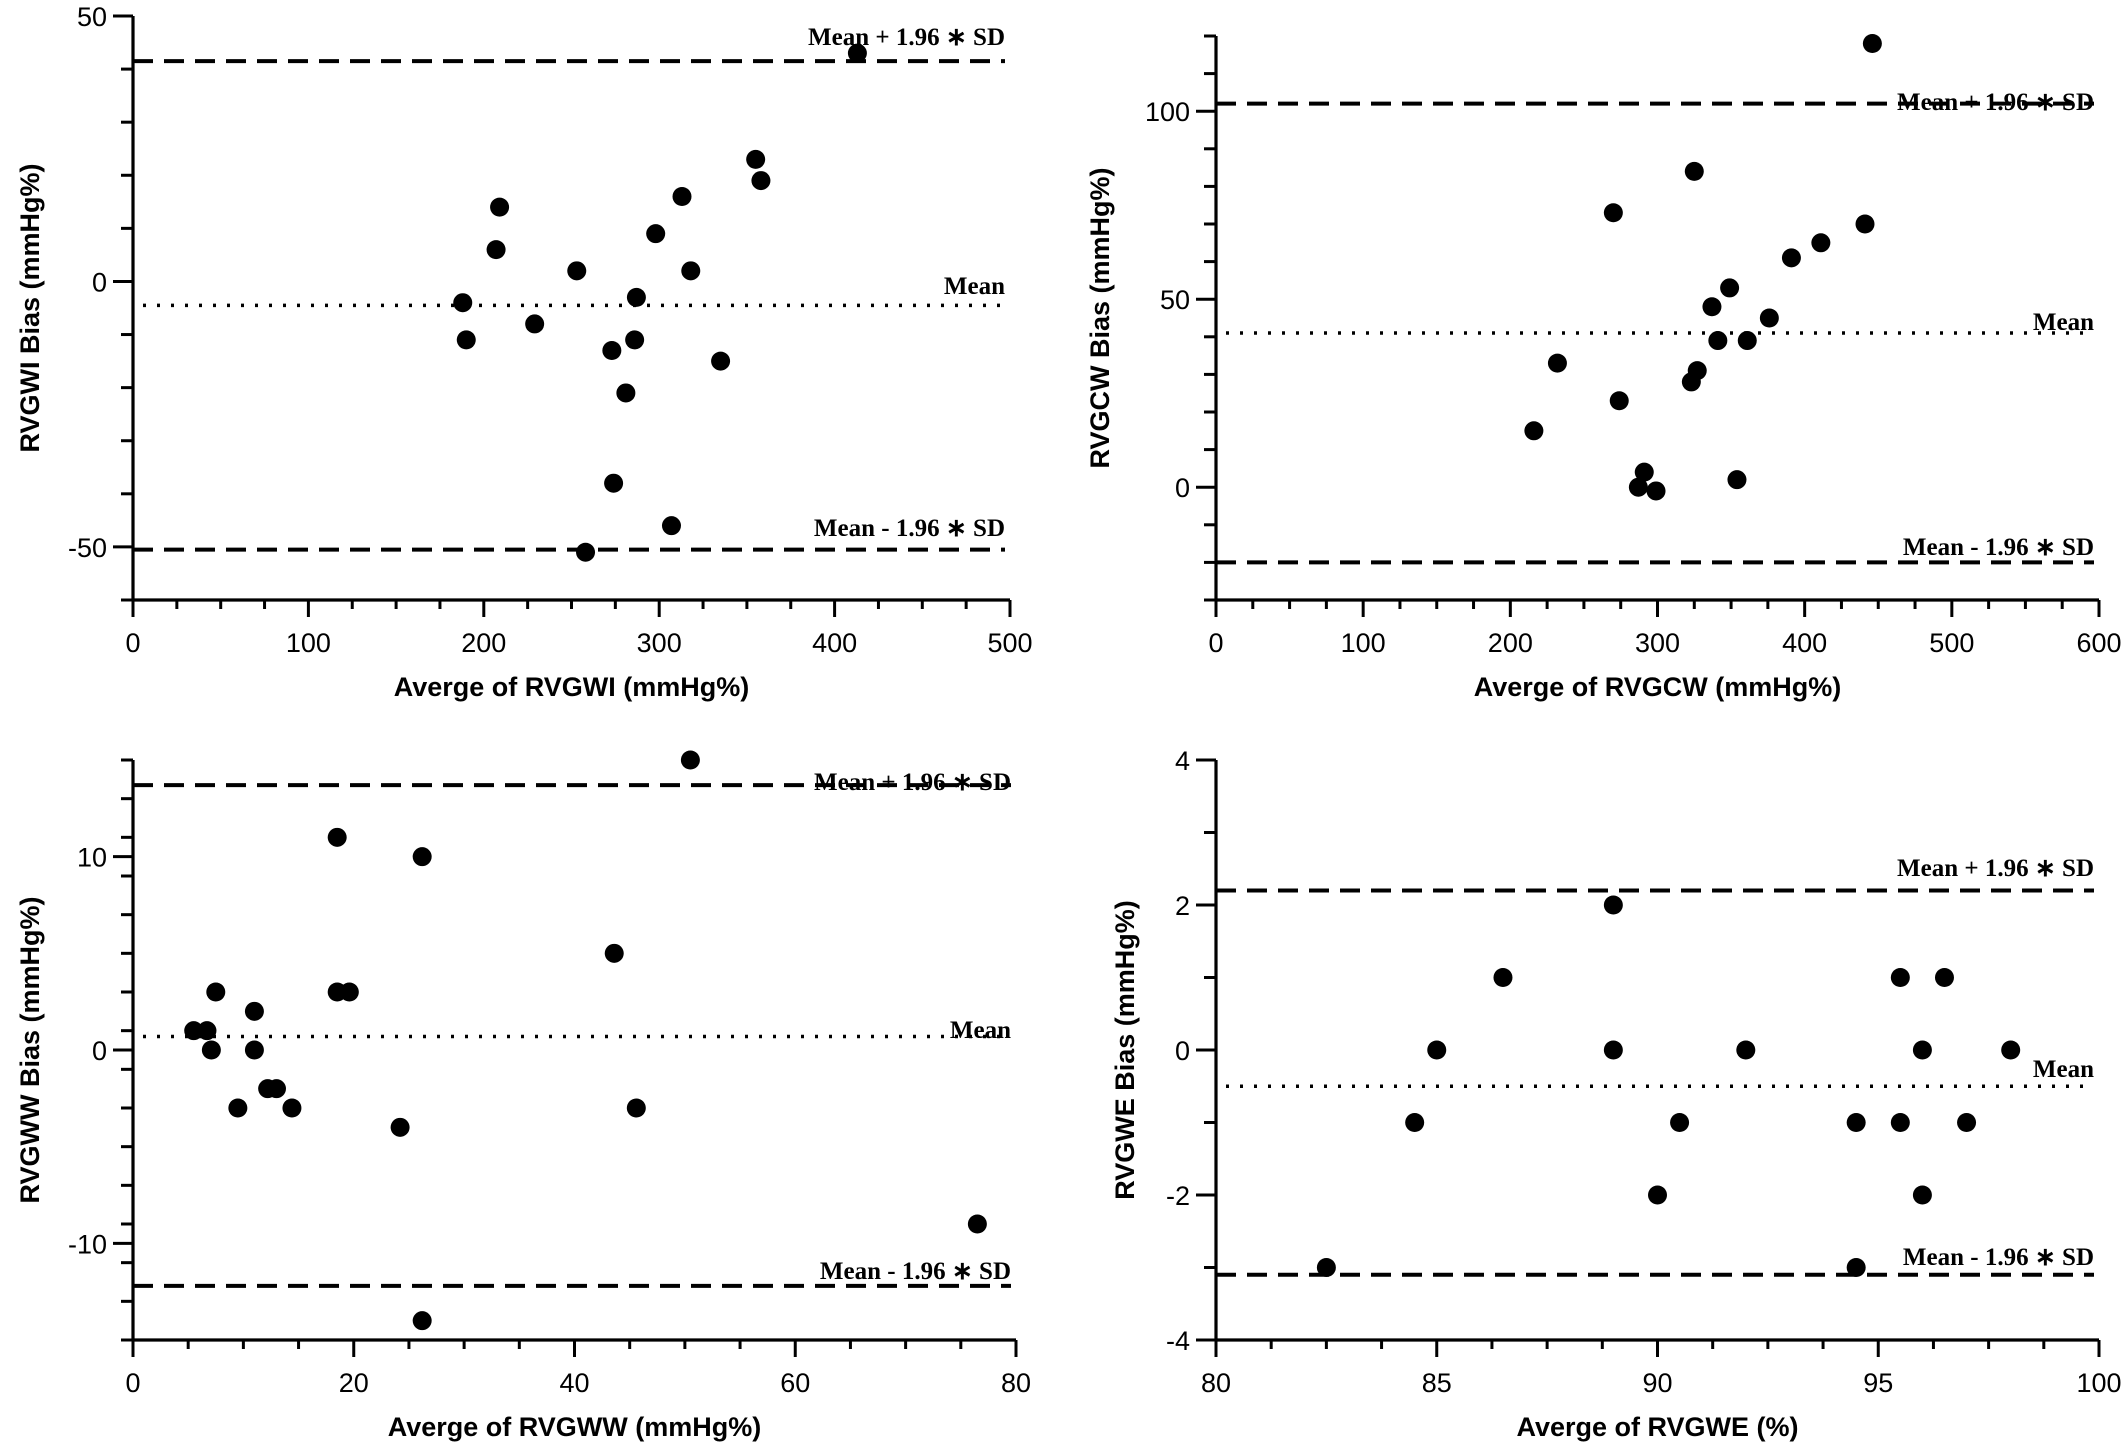 This screenshot has width=2128, height=1447. I want to click on x-axis-title: Averge of RVGWI (mmHg%), so click(572, 687).